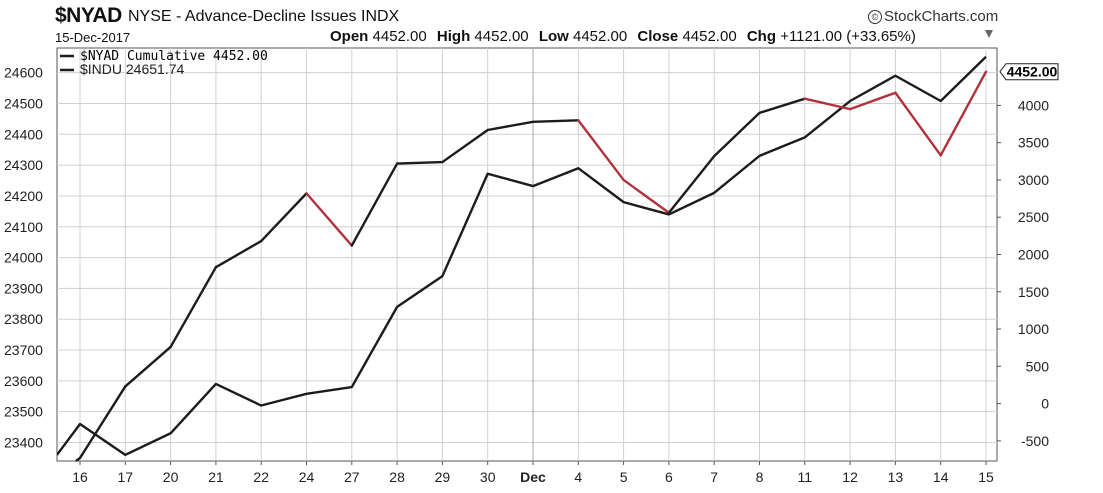  I want to click on x-axis-tick-label: 29, so click(443, 477).